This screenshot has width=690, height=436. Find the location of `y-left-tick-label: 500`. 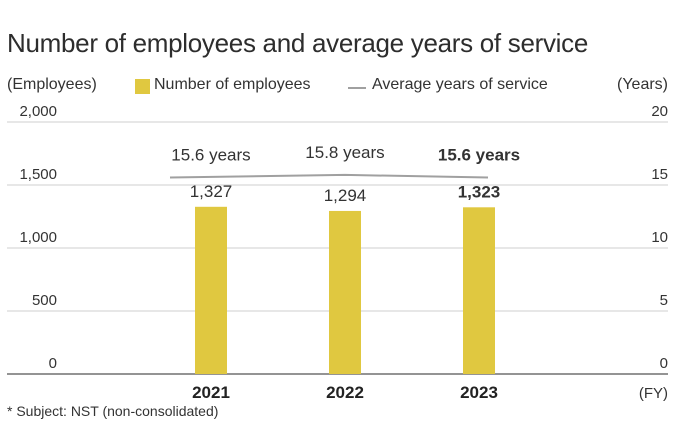

y-left-tick-label: 500 is located at coordinates (44, 300).